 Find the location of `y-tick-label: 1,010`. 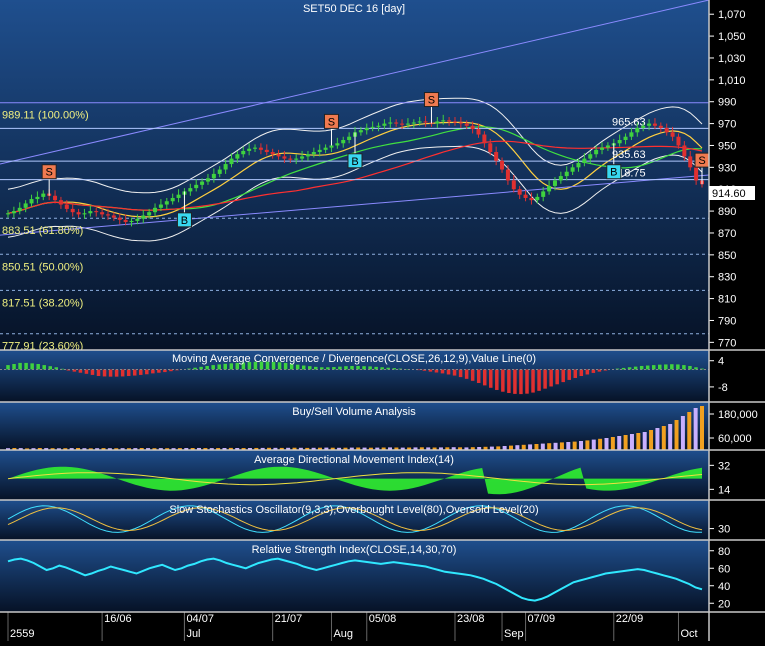

y-tick-label: 1,010 is located at coordinates (732, 81).